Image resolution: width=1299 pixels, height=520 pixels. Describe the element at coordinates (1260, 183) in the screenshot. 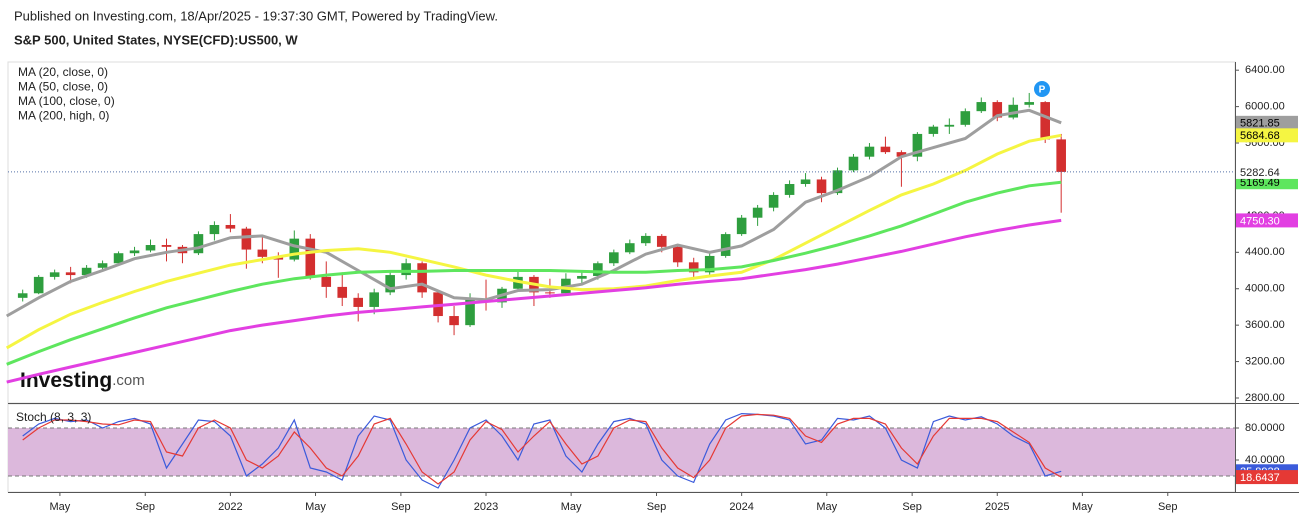

I see `series-last-label: 5169.49` at that location.